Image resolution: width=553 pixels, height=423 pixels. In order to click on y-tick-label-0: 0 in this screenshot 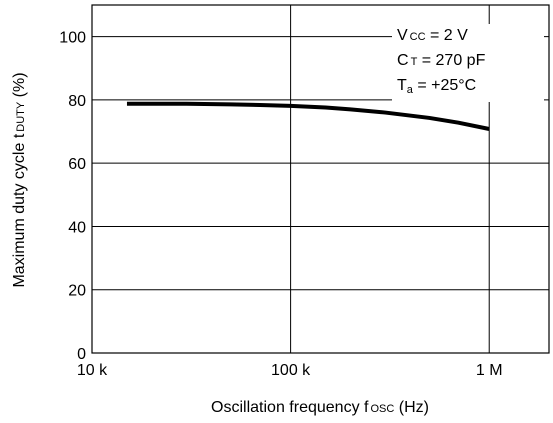, I will do `click(81, 354)`.